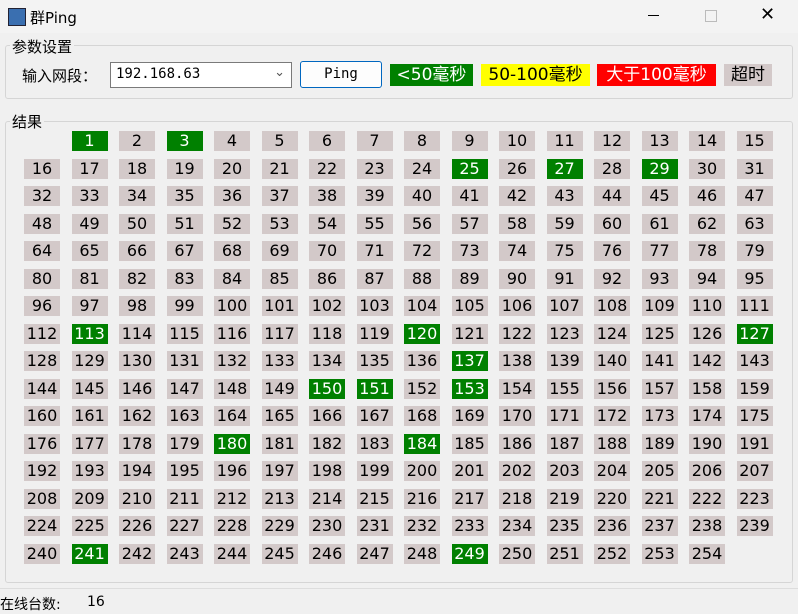 The width and height of the screenshot is (798, 614). Describe the element at coordinates (469, 223) in the screenshot. I see `host-cell: 57` at that location.